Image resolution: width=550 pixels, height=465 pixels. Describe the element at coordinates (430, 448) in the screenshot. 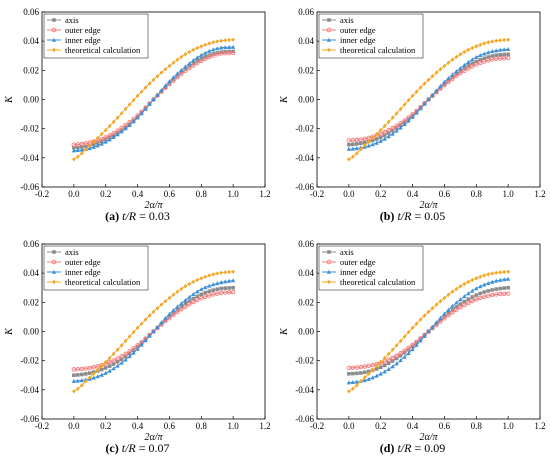

I see `caption-value: = 0.09` at that location.